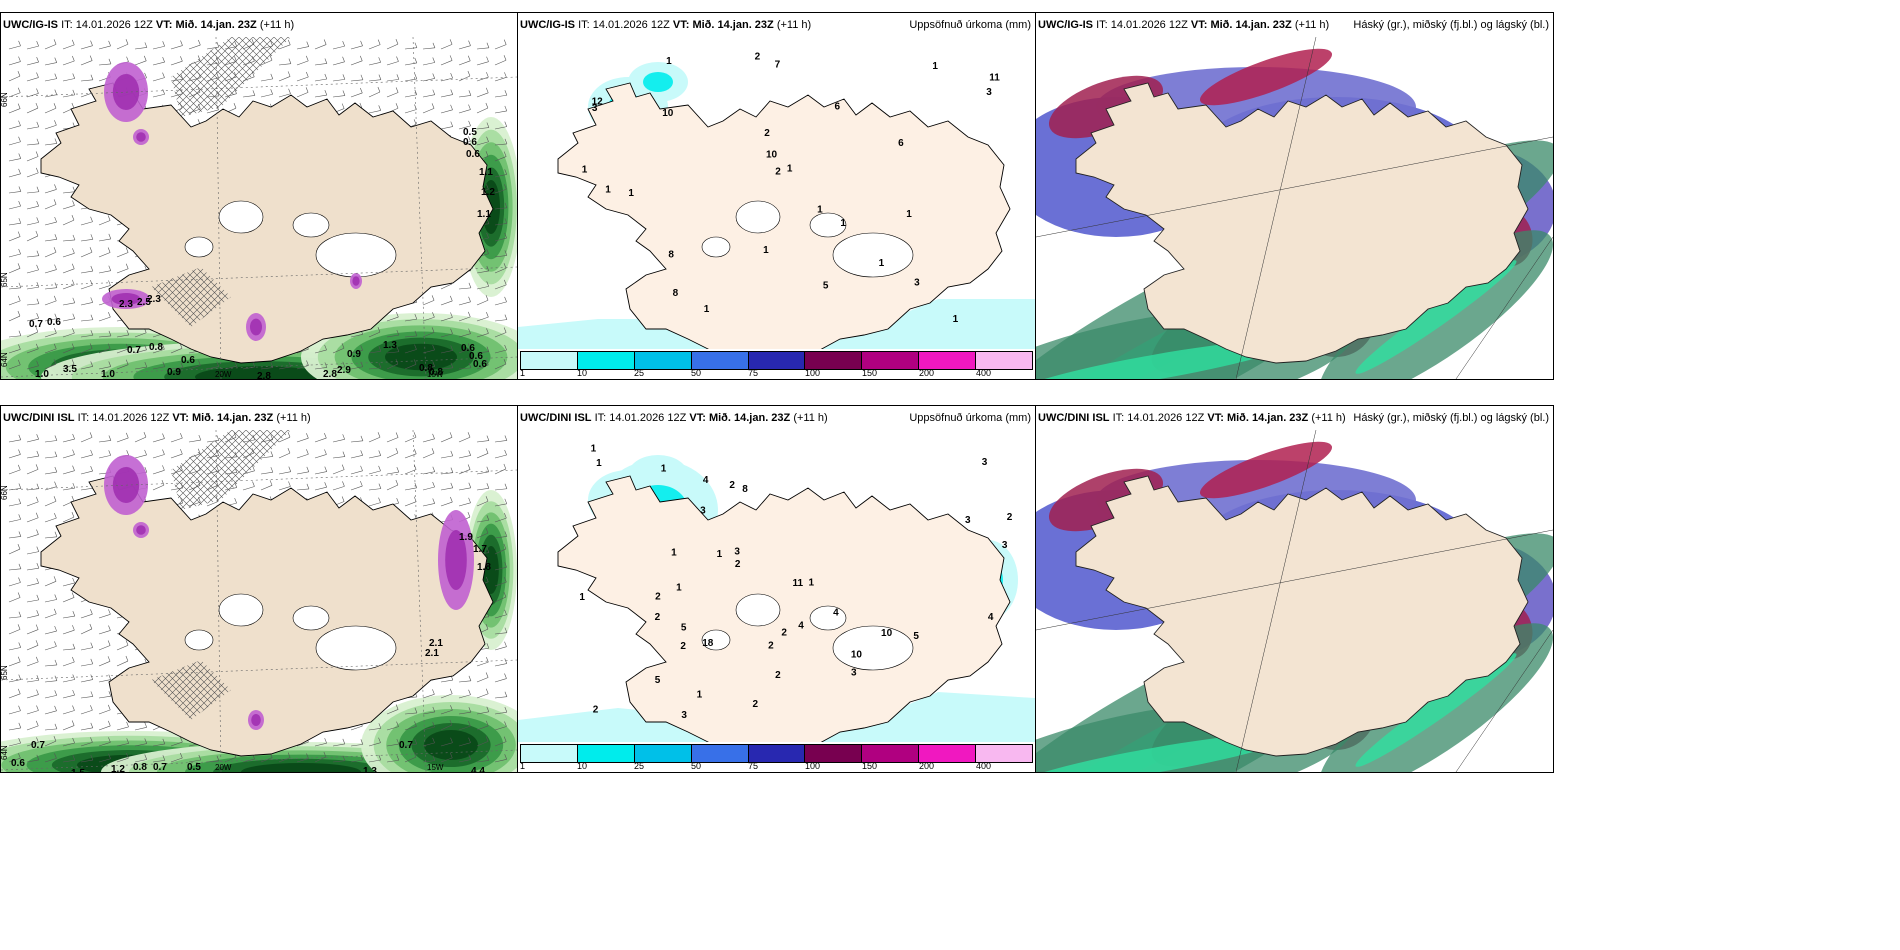  What do you see at coordinates (191, 690) in the screenshot?
I see `hatched-area` at bounding box center [191, 690].